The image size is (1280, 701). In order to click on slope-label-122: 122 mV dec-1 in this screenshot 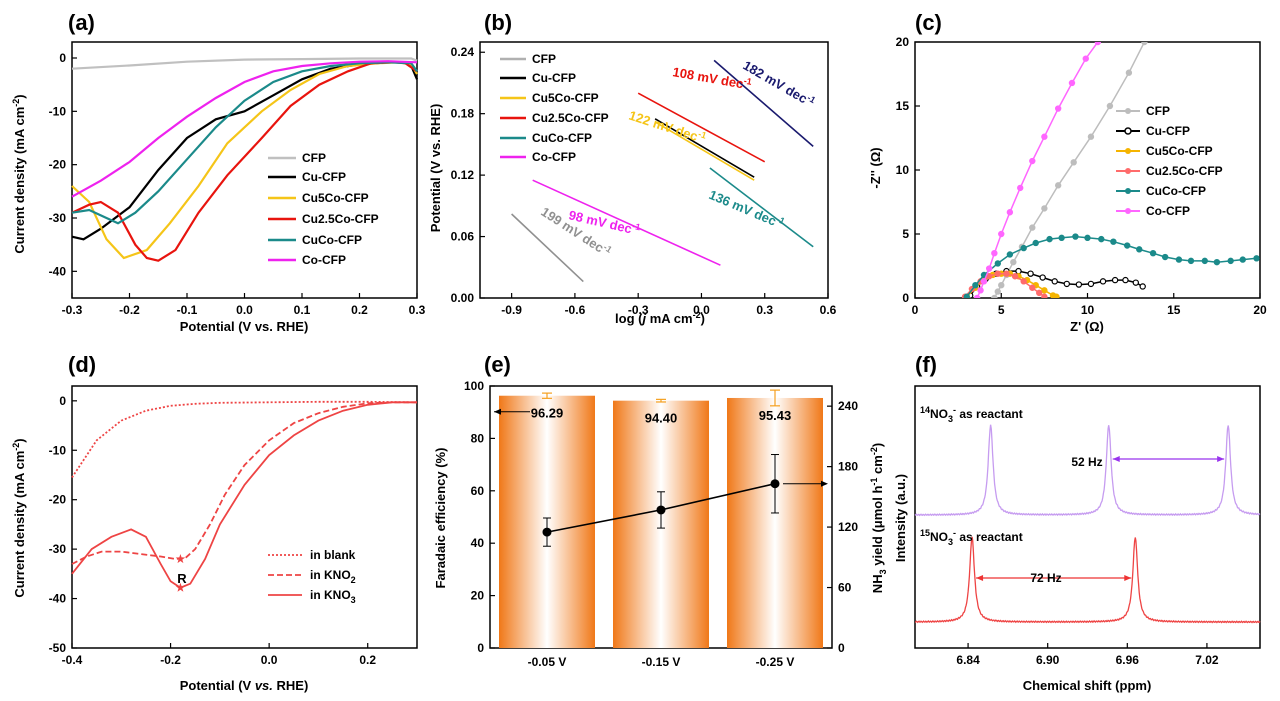, I will do `click(667, 127)`.